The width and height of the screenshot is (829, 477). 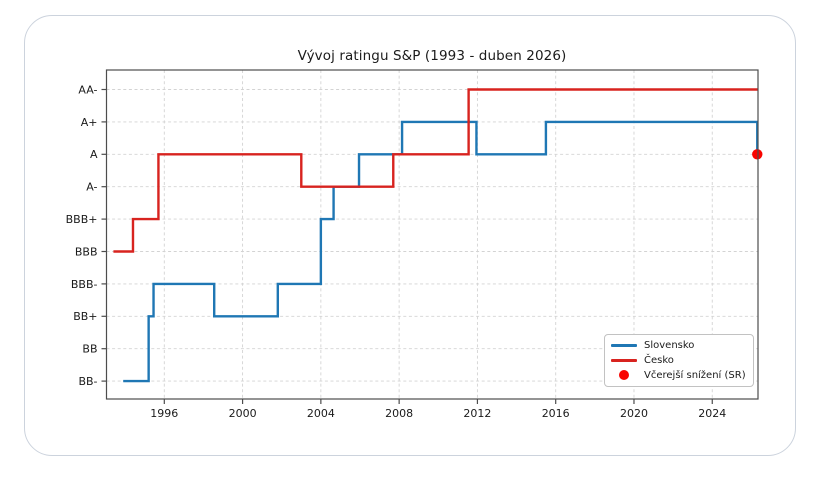 I want to click on chart-legend: Slovensko Česko Včerejší snížení (SR), so click(x=679, y=360).